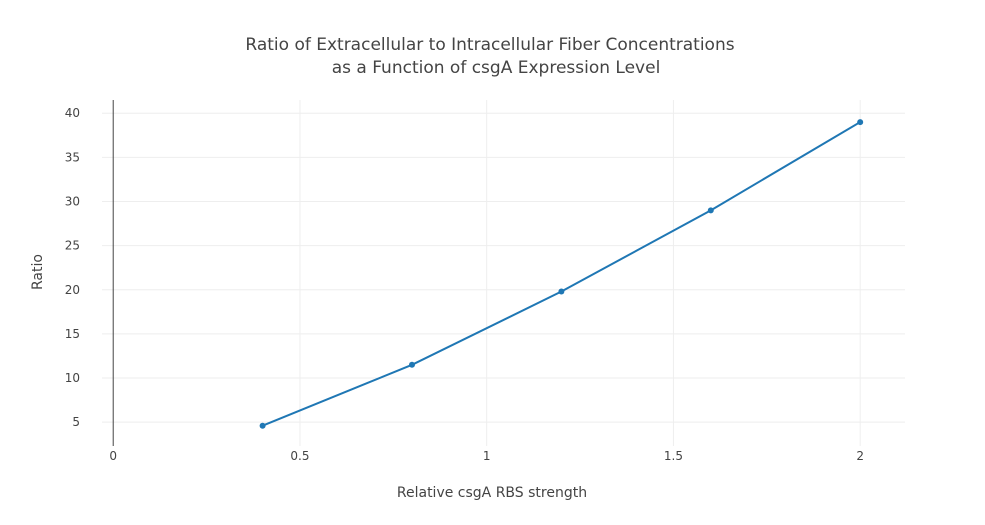 Image resolution: width=985 pixels, height=525 pixels. I want to click on x-axis-title: Relative csgA RBS strength, so click(492, 493).